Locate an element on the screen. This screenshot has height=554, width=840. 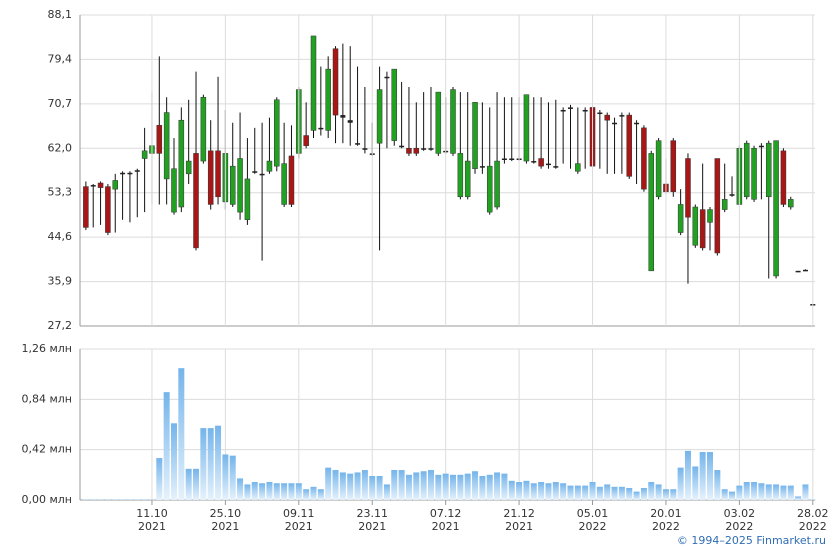
y-tick-label: 62,0 is located at coordinates (60, 147).